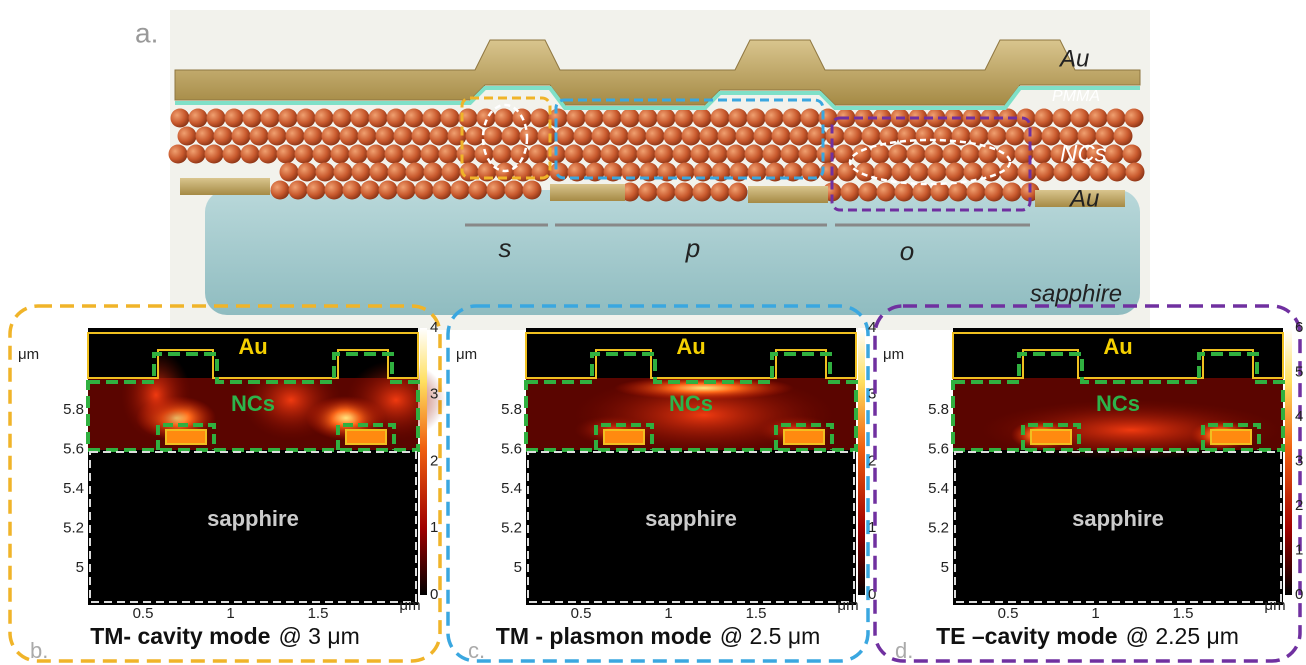 The width and height of the screenshot is (1306, 665). Describe the element at coordinates (1076, 96) in the screenshot. I see `layer-label: PMMA` at that location.